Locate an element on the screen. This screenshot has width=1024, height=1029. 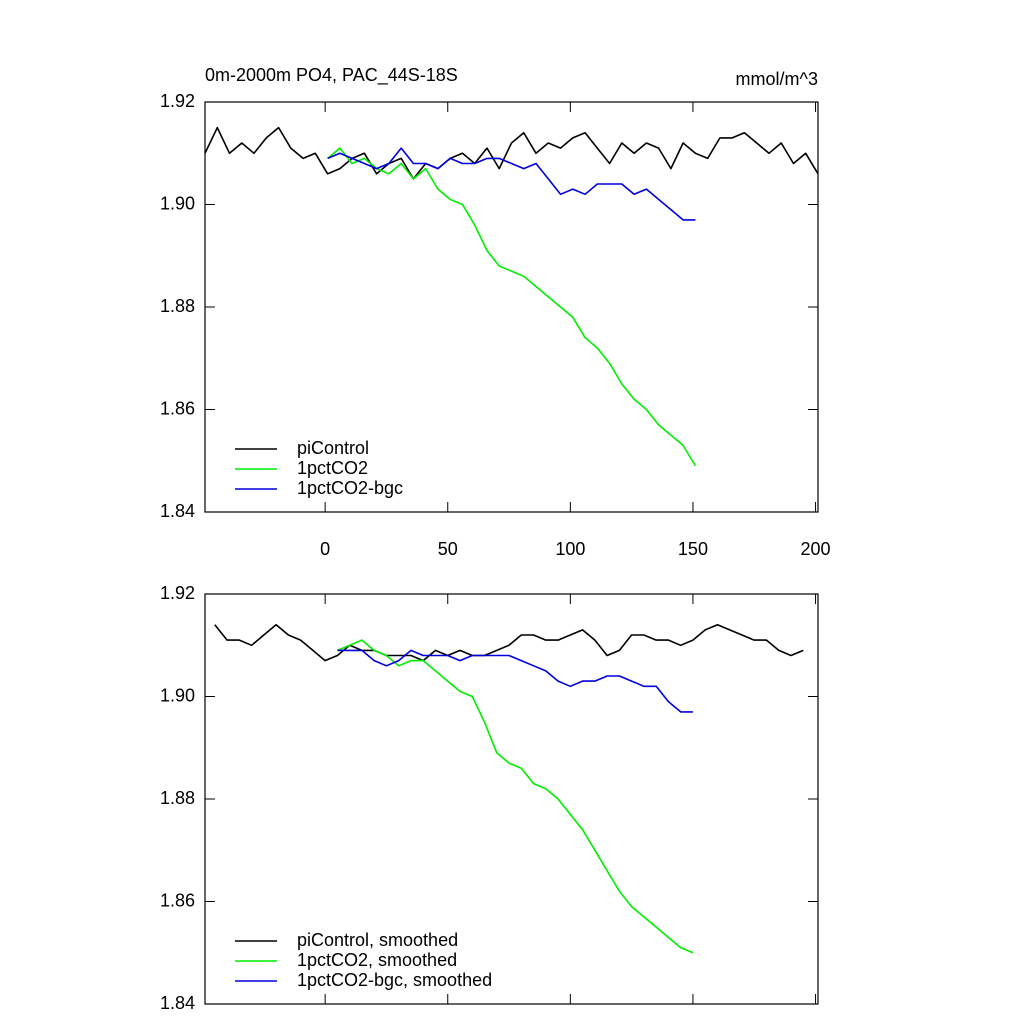
x-tick-label: 100 is located at coordinates (570, 549).